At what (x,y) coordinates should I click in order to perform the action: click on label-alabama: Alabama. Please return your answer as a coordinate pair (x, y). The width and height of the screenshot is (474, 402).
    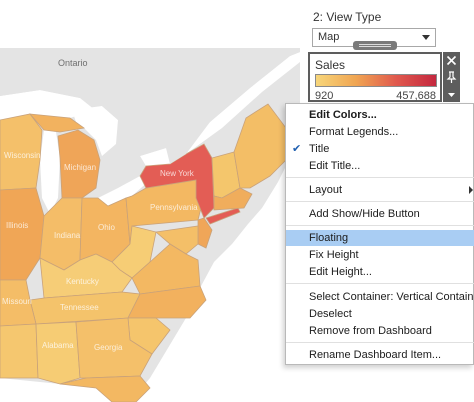
    Looking at the image, I should click on (58, 345).